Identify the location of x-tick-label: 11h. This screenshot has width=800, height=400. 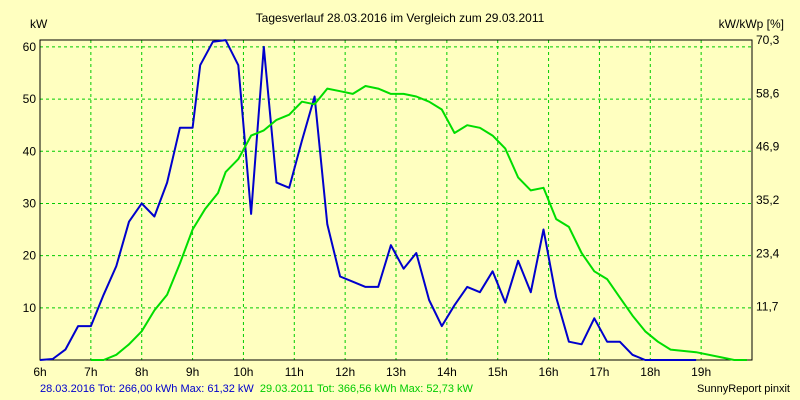
(294, 372).